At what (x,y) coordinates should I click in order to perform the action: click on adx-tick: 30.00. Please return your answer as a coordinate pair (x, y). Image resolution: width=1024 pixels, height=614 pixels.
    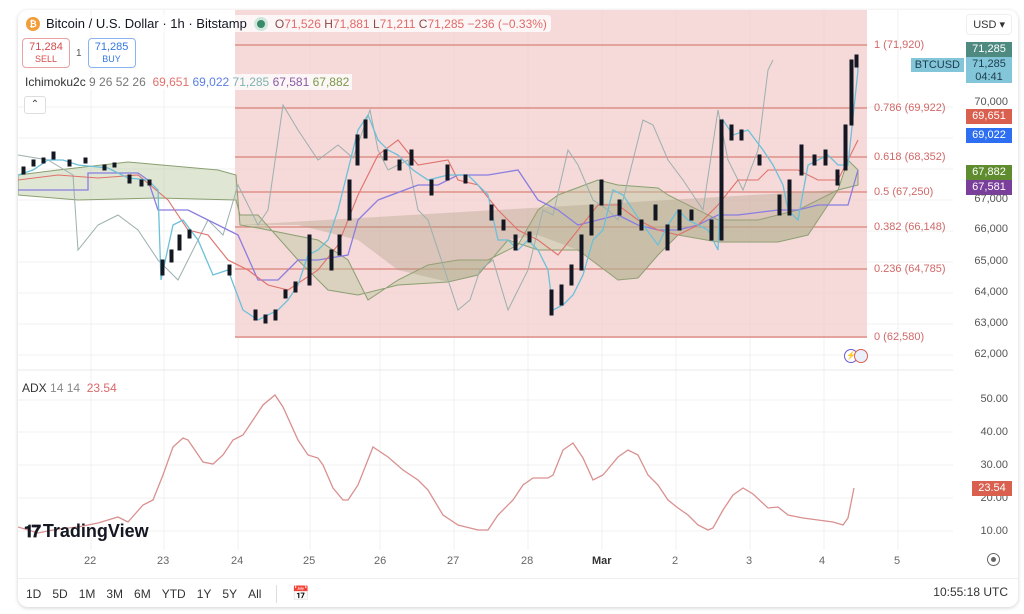
    Looking at the image, I should click on (994, 465).